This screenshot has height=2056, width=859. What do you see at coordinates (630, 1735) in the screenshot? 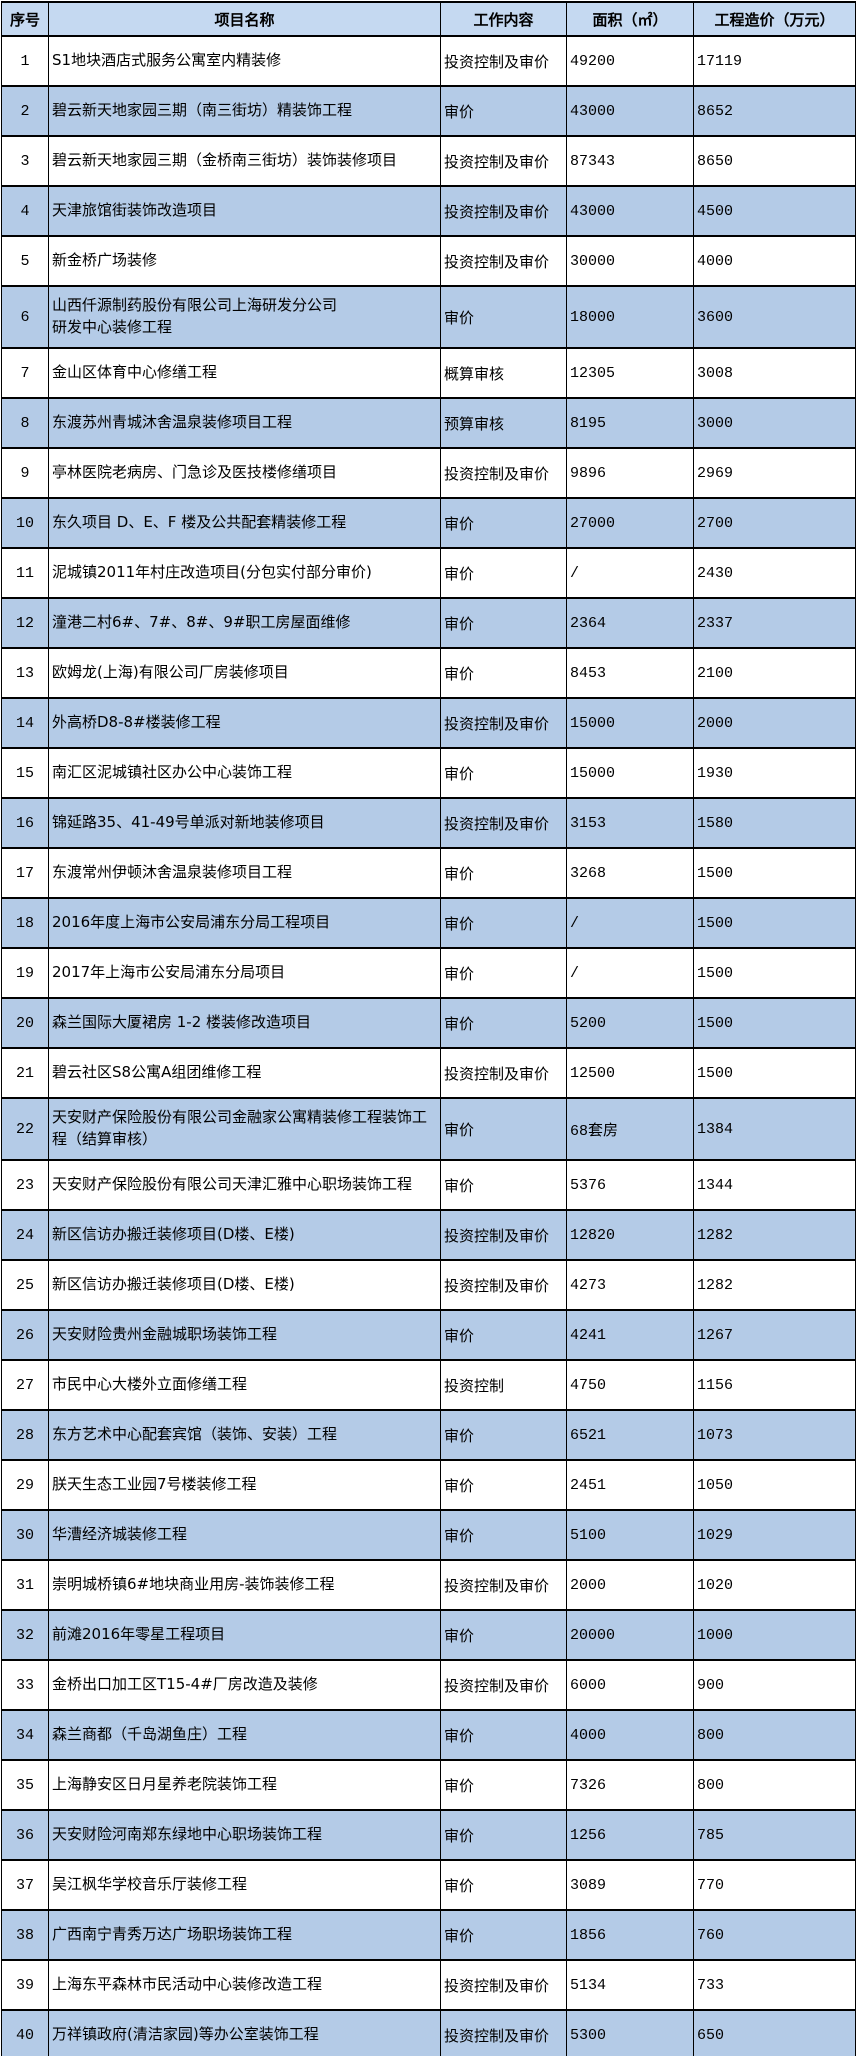
I see `cell-area: 4000` at bounding box center [630, 1735].